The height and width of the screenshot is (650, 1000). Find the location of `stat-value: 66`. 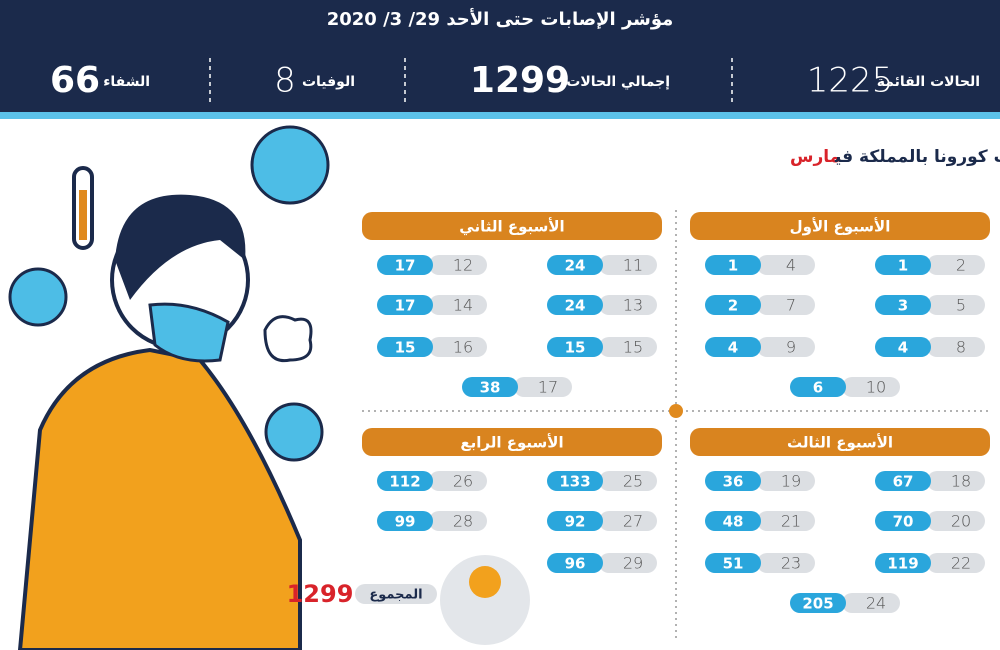

stat-value: 66 is located at coordinates (75, 80).